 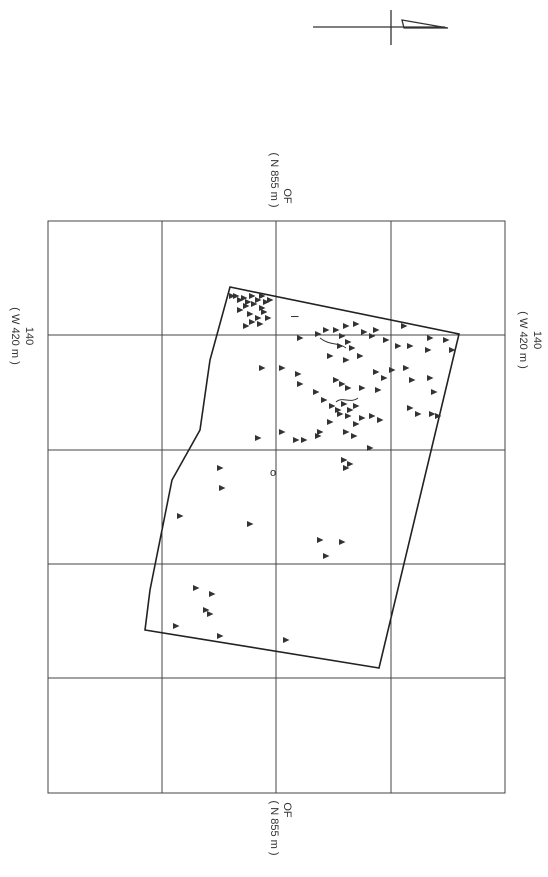 What do you see at coordinates (537, 340) in the screenshot?
I see `label-right-line1: 140` at bounding box center [537, 340].